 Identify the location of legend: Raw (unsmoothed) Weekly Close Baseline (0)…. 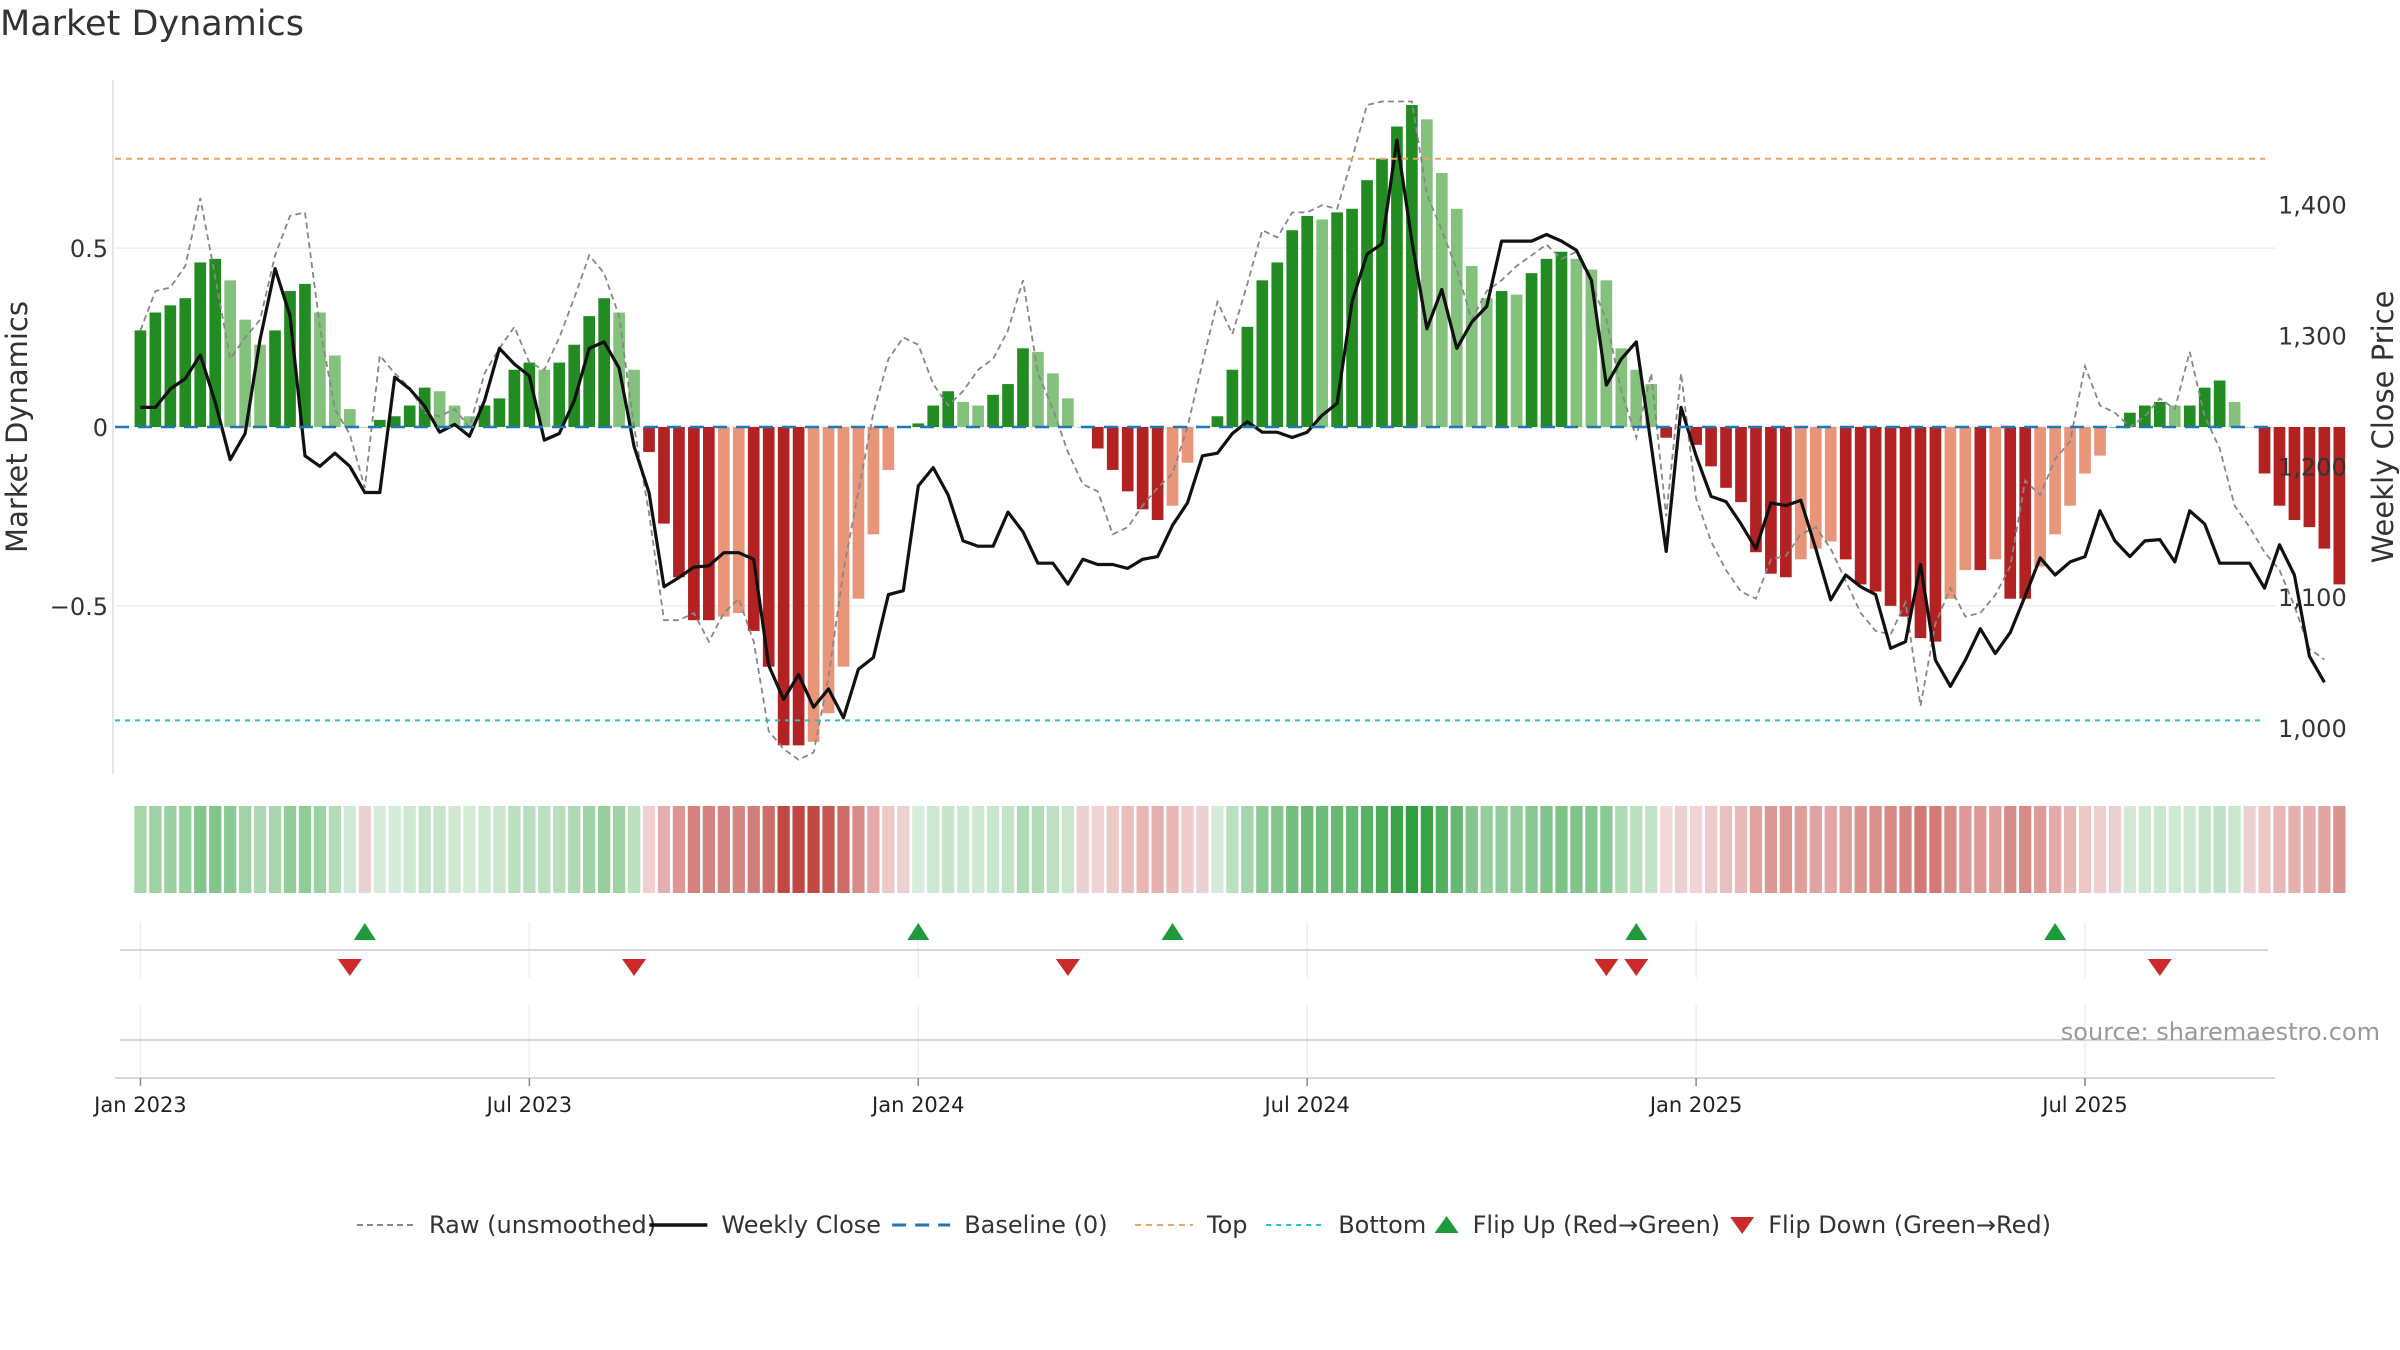
(1204, 1225).